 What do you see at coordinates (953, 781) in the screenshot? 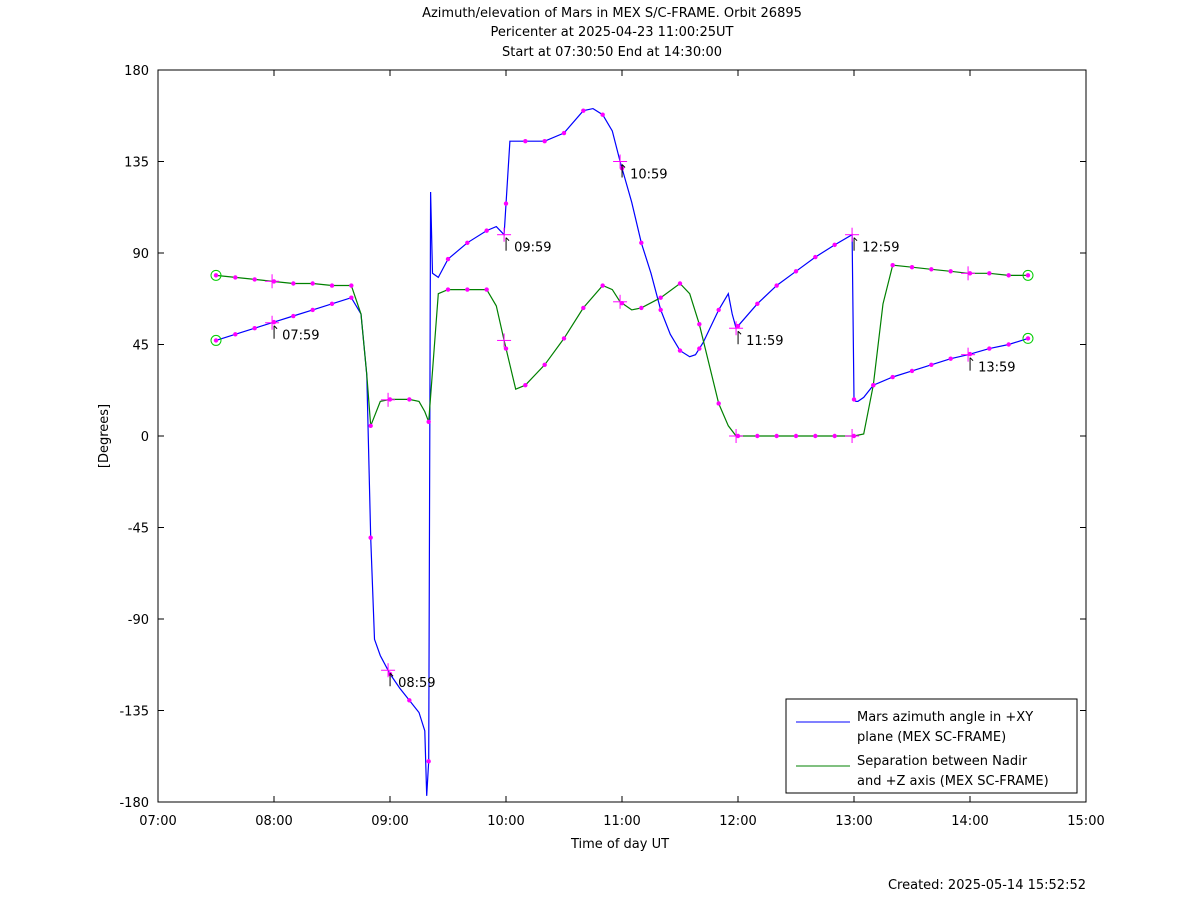
I see `legend-label-separation-line-2: and +Z axis (MEX SC-FRAME)` at bounding box center [953, 781].